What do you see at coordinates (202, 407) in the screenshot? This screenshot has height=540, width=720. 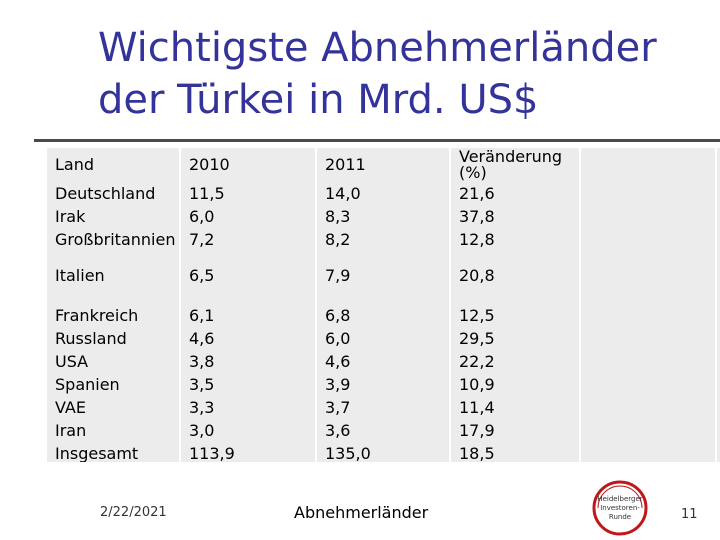 I see `table-cell-2010: 3,3` at bounding box center [202, 407].